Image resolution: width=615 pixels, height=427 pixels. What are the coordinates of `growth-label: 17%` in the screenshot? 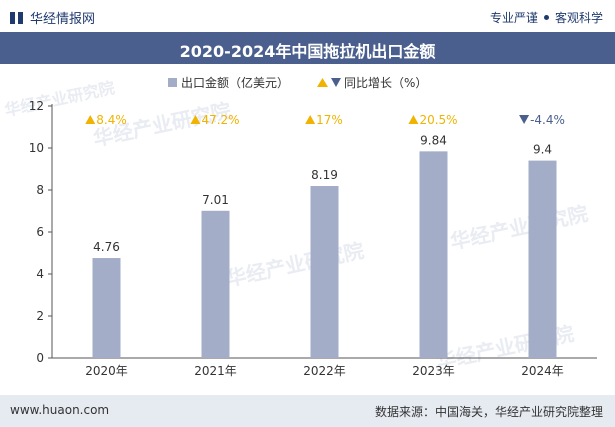 It's located at (324, 120).